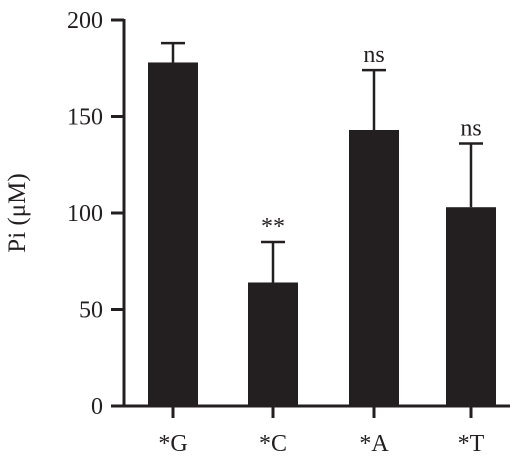  I want to click on y-tick-label: 200, so click(85, 21).